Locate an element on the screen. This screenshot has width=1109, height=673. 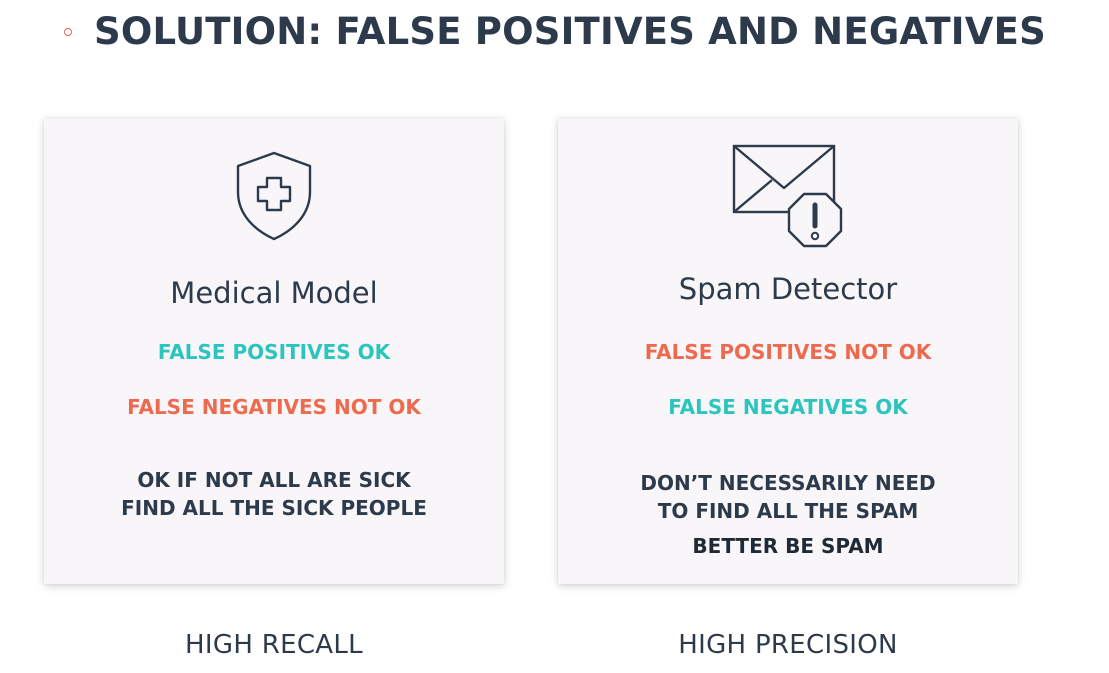
spam-mail-alert-icon is located at coordinates (787, 196).